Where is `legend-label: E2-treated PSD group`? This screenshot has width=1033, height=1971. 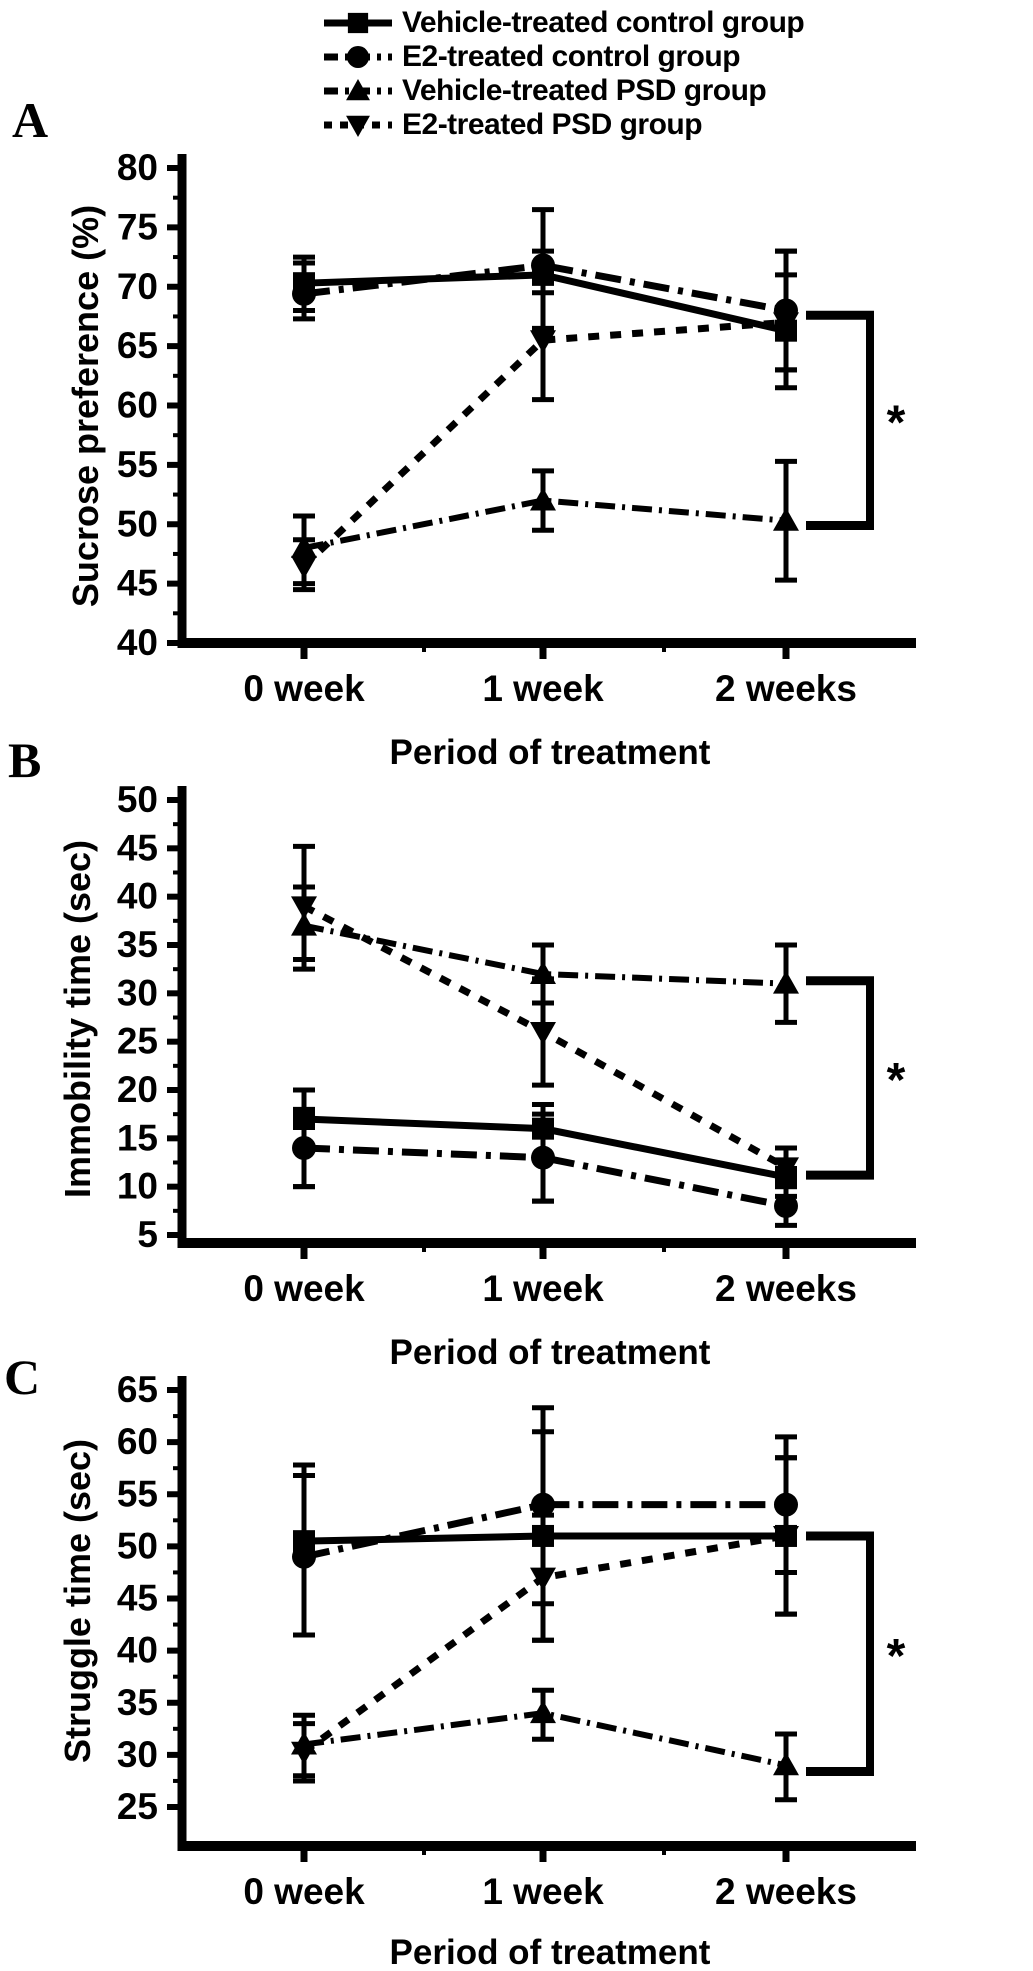 legend-label: E2-treated PSD group is located at coordinates (552, 124).